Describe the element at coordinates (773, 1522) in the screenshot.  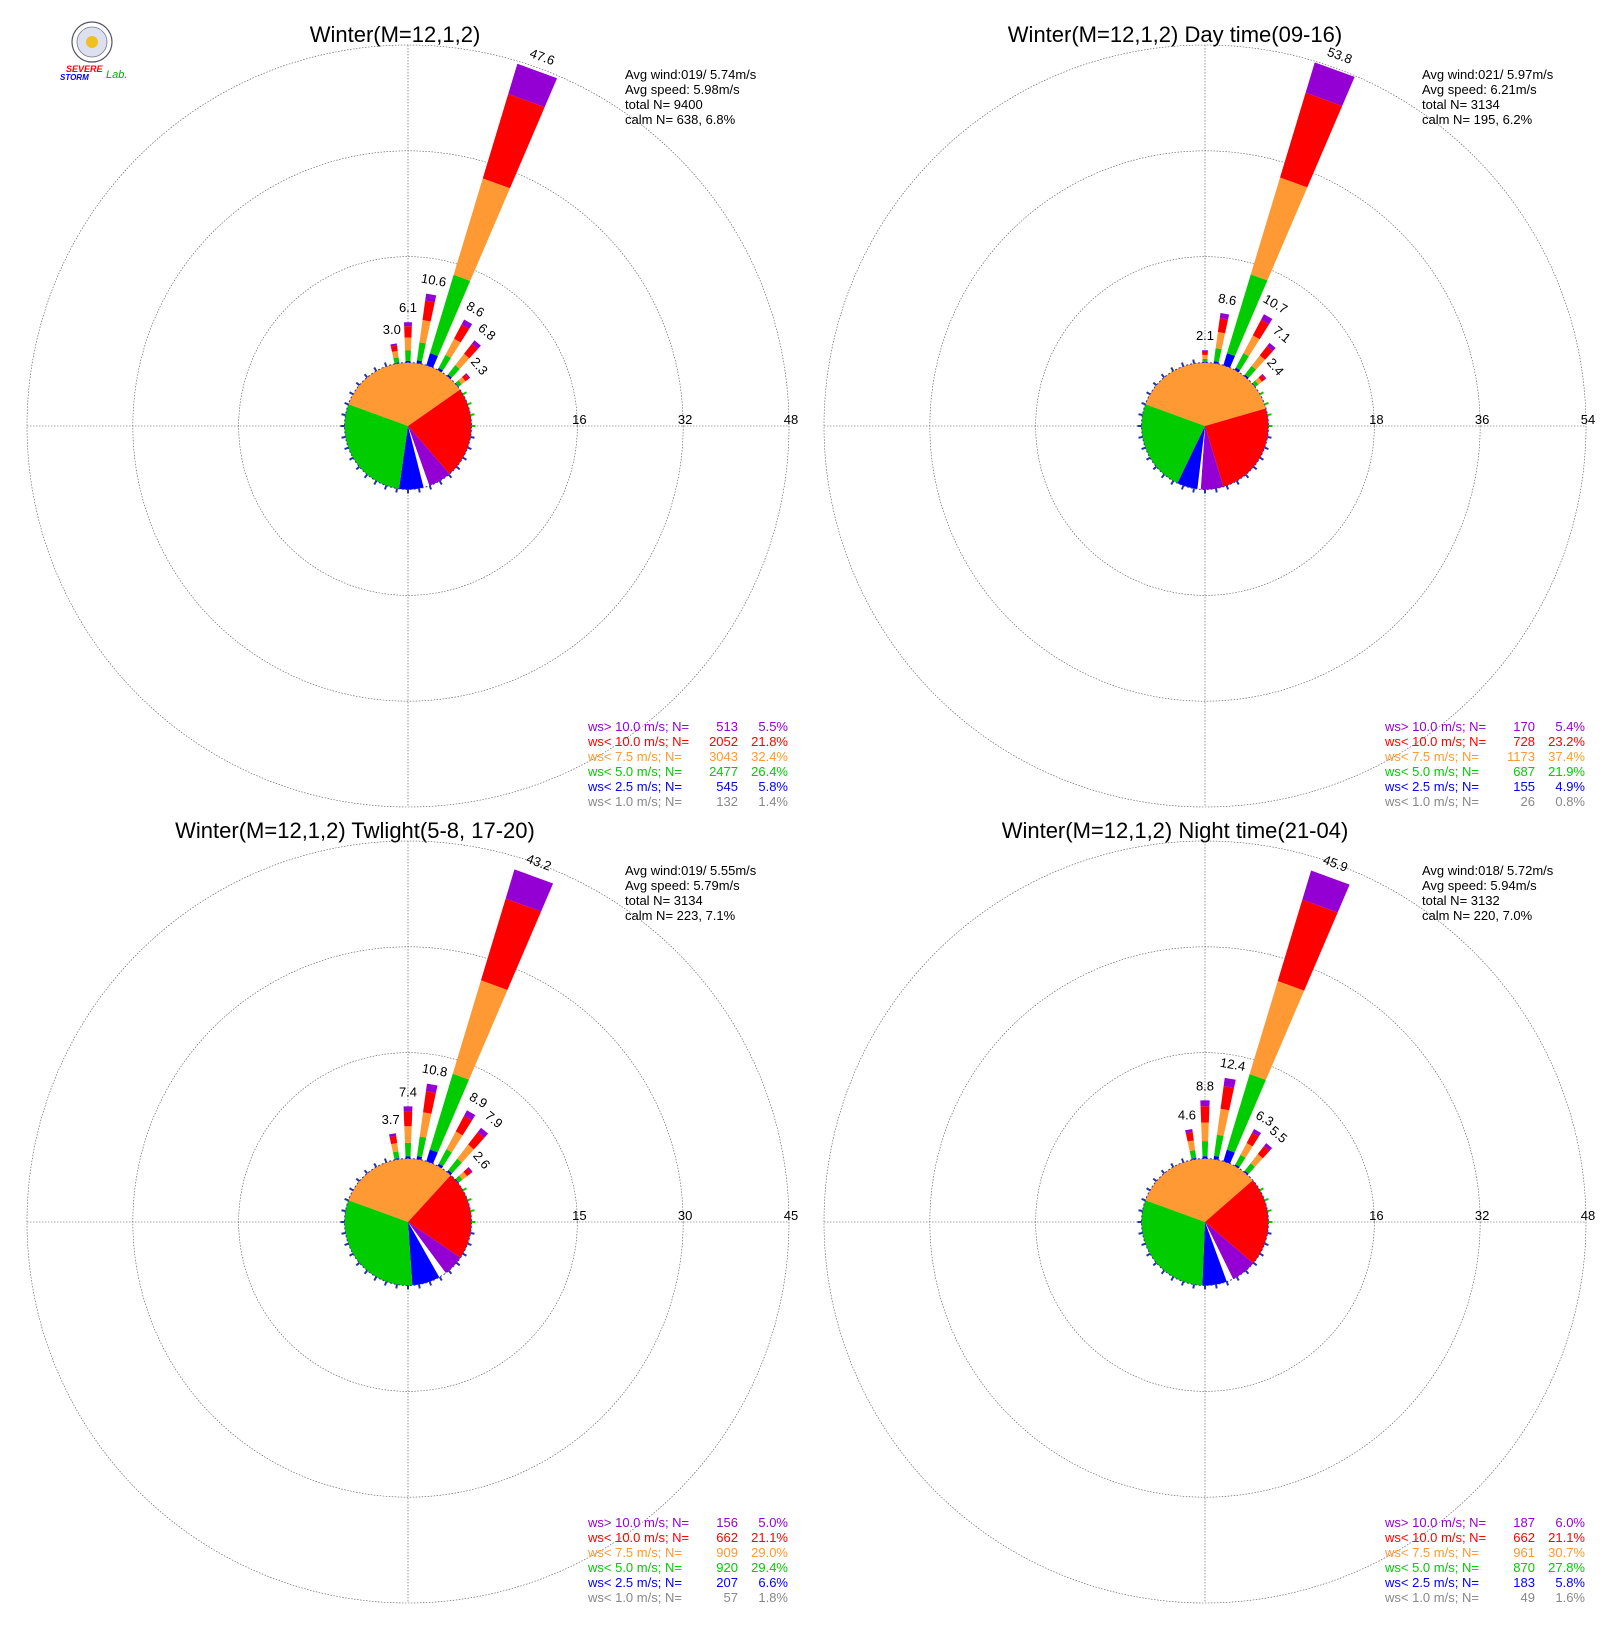
I see `legend-percent: 5.0%` at that location.